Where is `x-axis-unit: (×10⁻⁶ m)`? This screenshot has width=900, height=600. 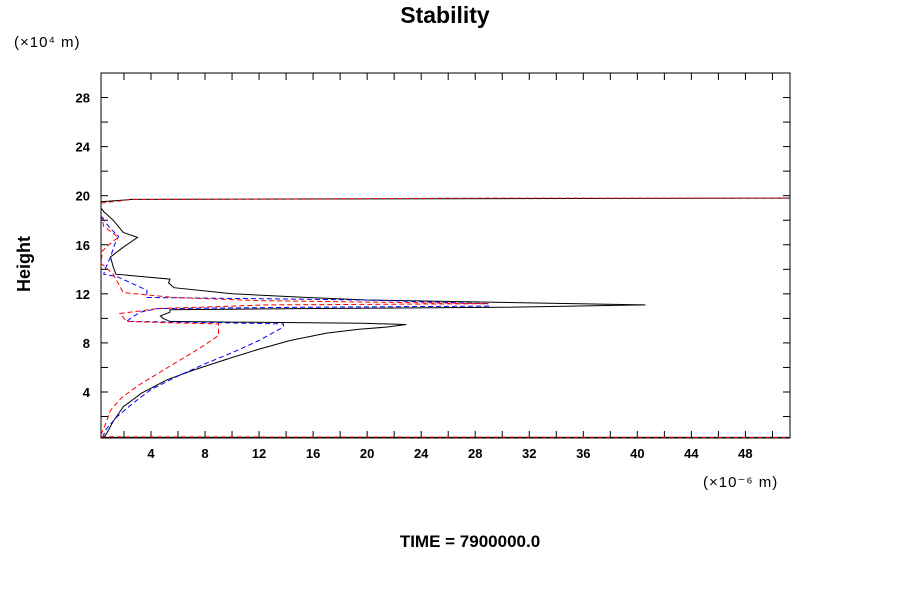
x-axis-unit: (×10⁻⁶ m) is located at coordinates (741, 482).